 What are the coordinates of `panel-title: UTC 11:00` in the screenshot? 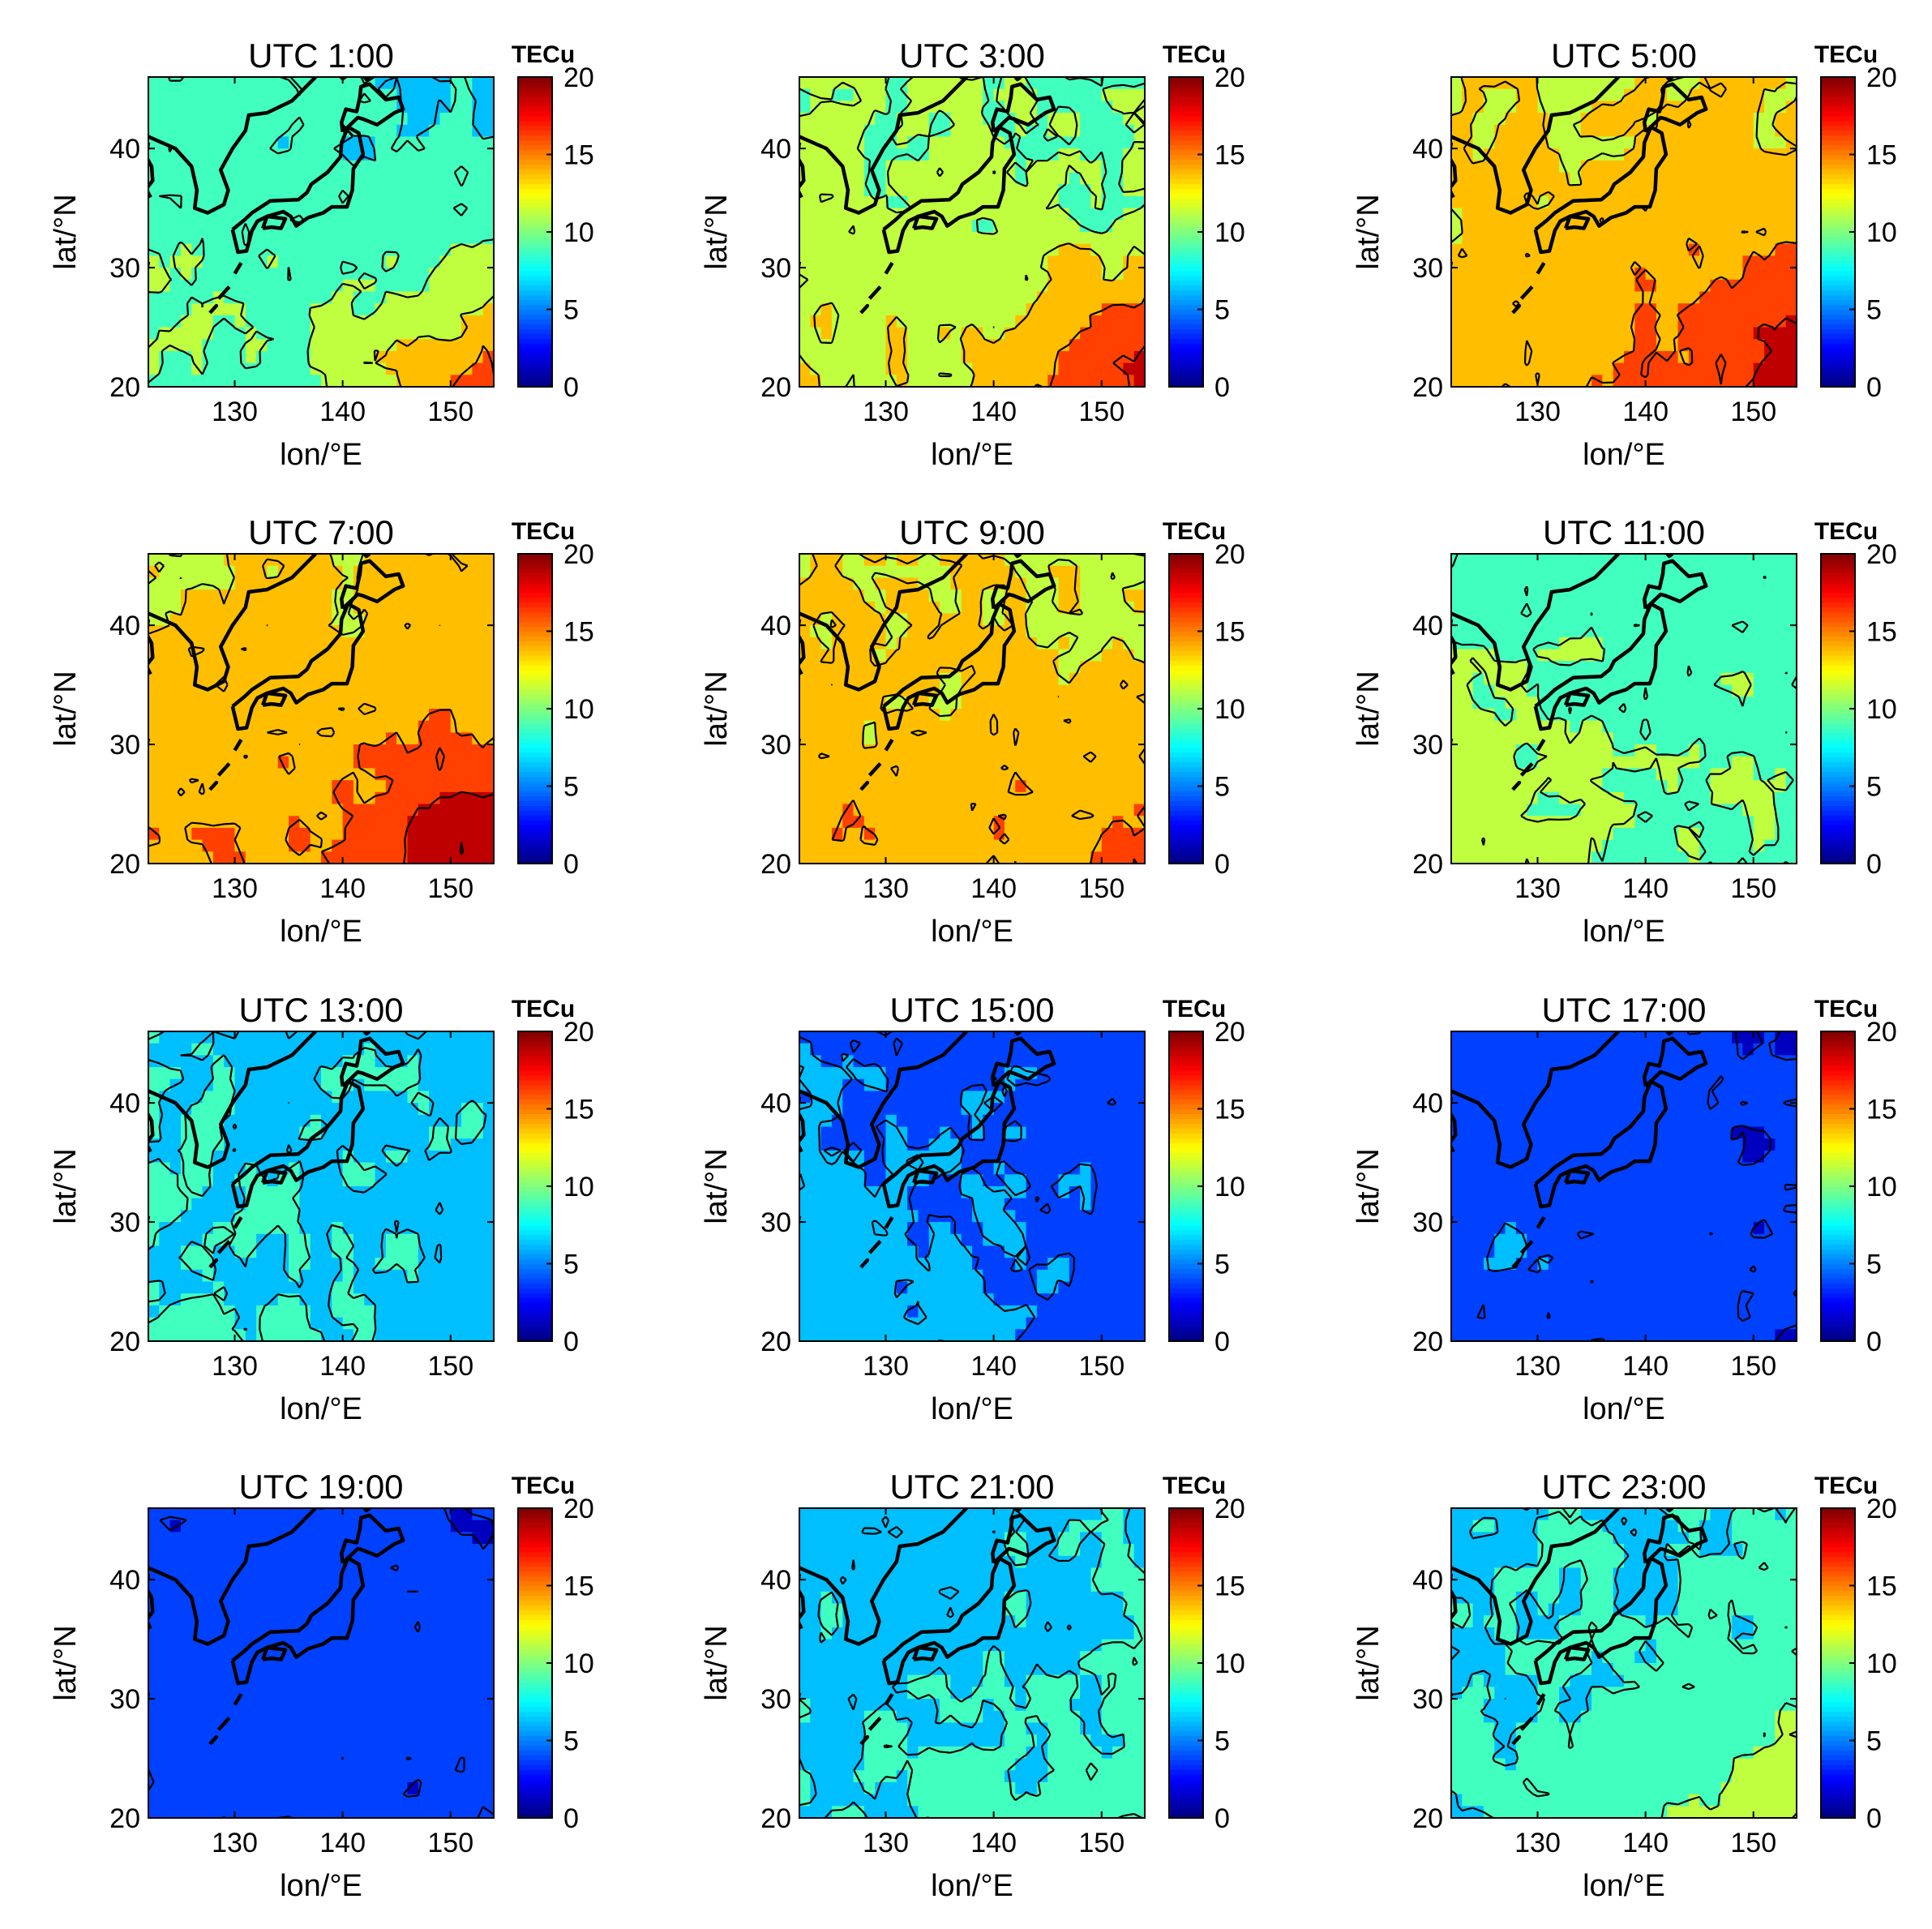 It's located at (1624, 532).